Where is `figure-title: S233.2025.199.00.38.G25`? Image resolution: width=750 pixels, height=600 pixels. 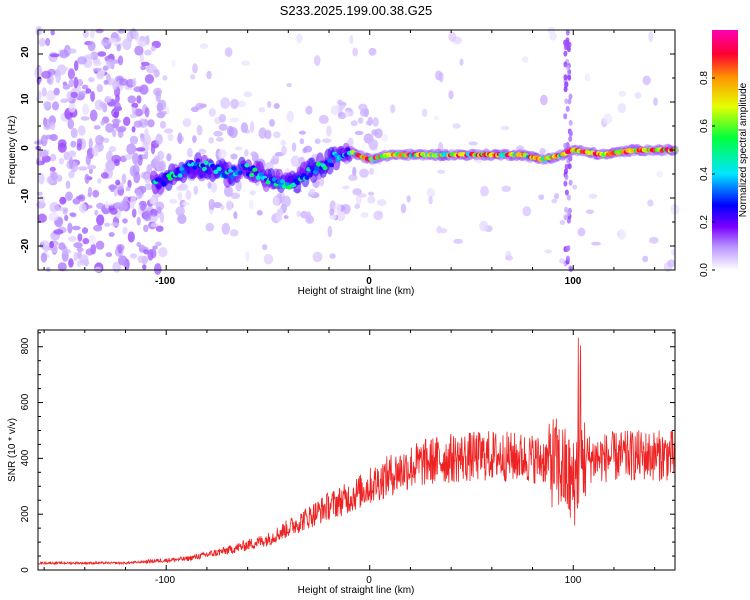 figure-title: S233.2025.199.00.38.G25 is located at coordinates (356, 10).